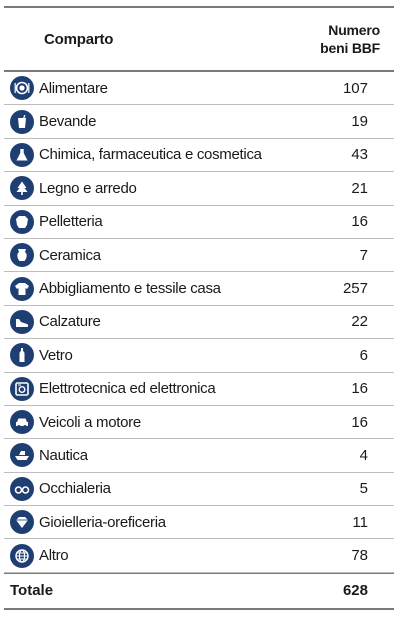 The image size is (400, 618). Describe the element at coordinates (199, 356) in the screenshot. I see `table-row: Vetro 6` at that location.